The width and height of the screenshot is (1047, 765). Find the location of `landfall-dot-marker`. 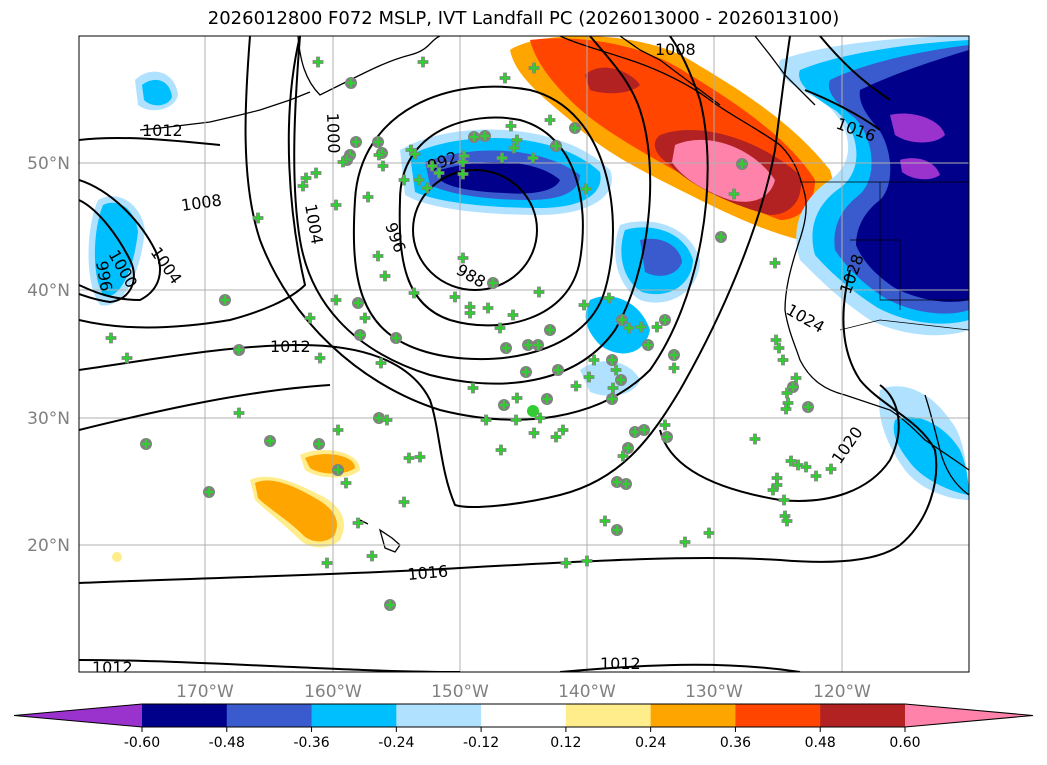

landfall-dot-marker is located at coordinates (533, 411).